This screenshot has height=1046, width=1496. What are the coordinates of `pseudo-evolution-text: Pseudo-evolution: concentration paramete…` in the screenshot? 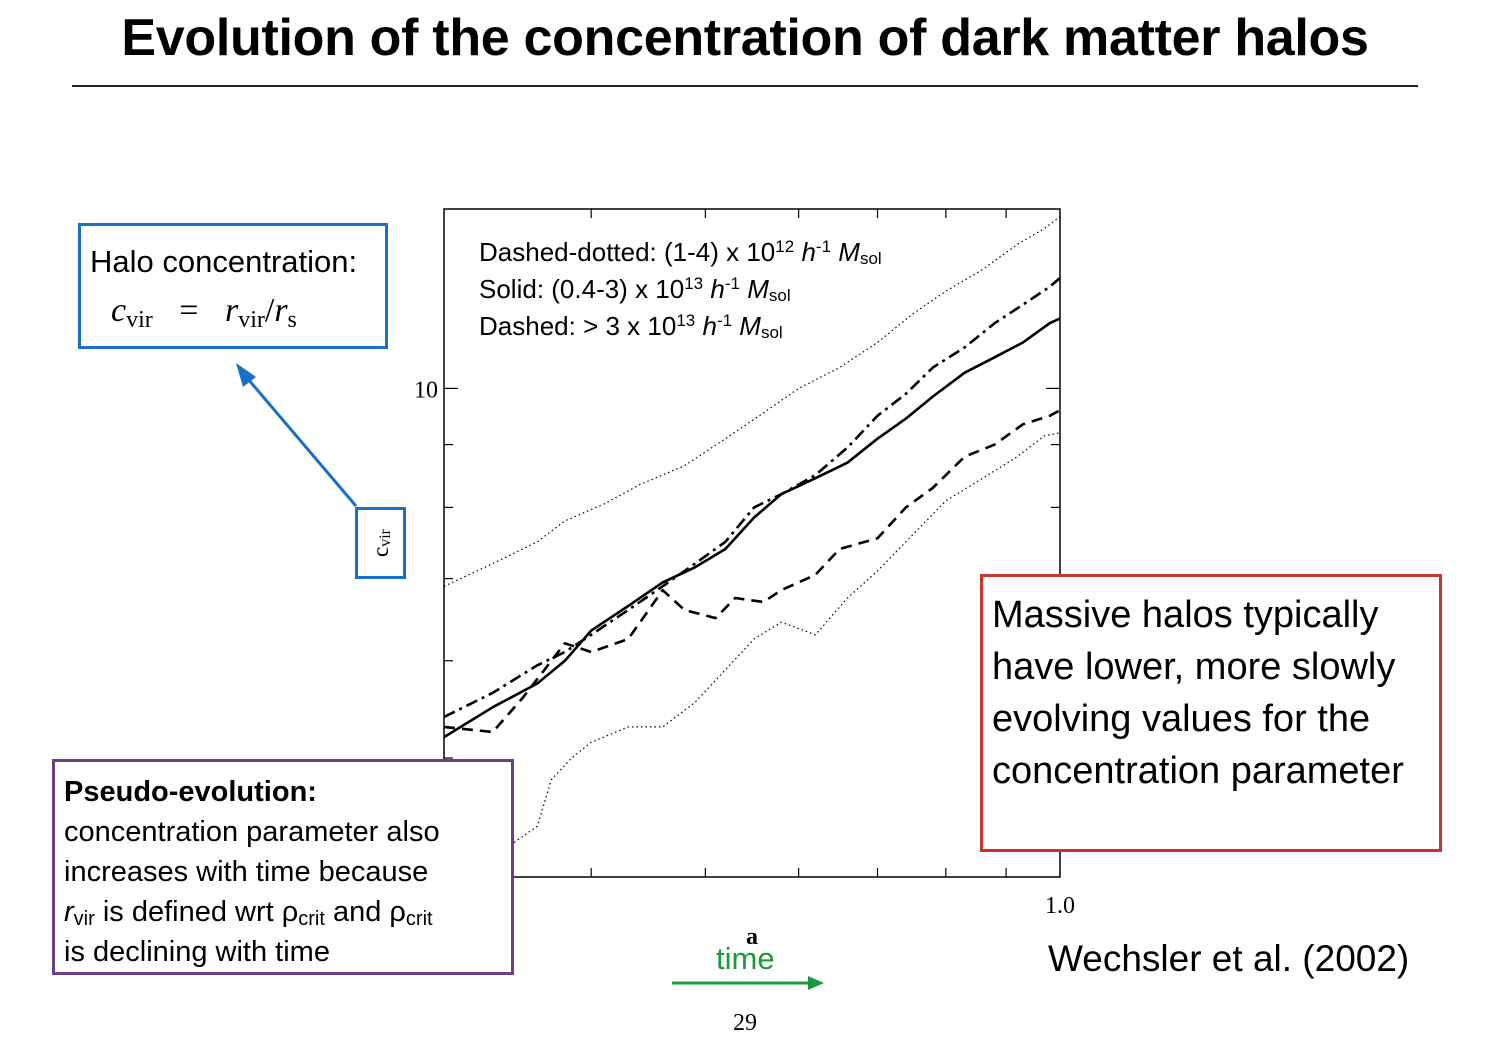 It's located at (252, 872).